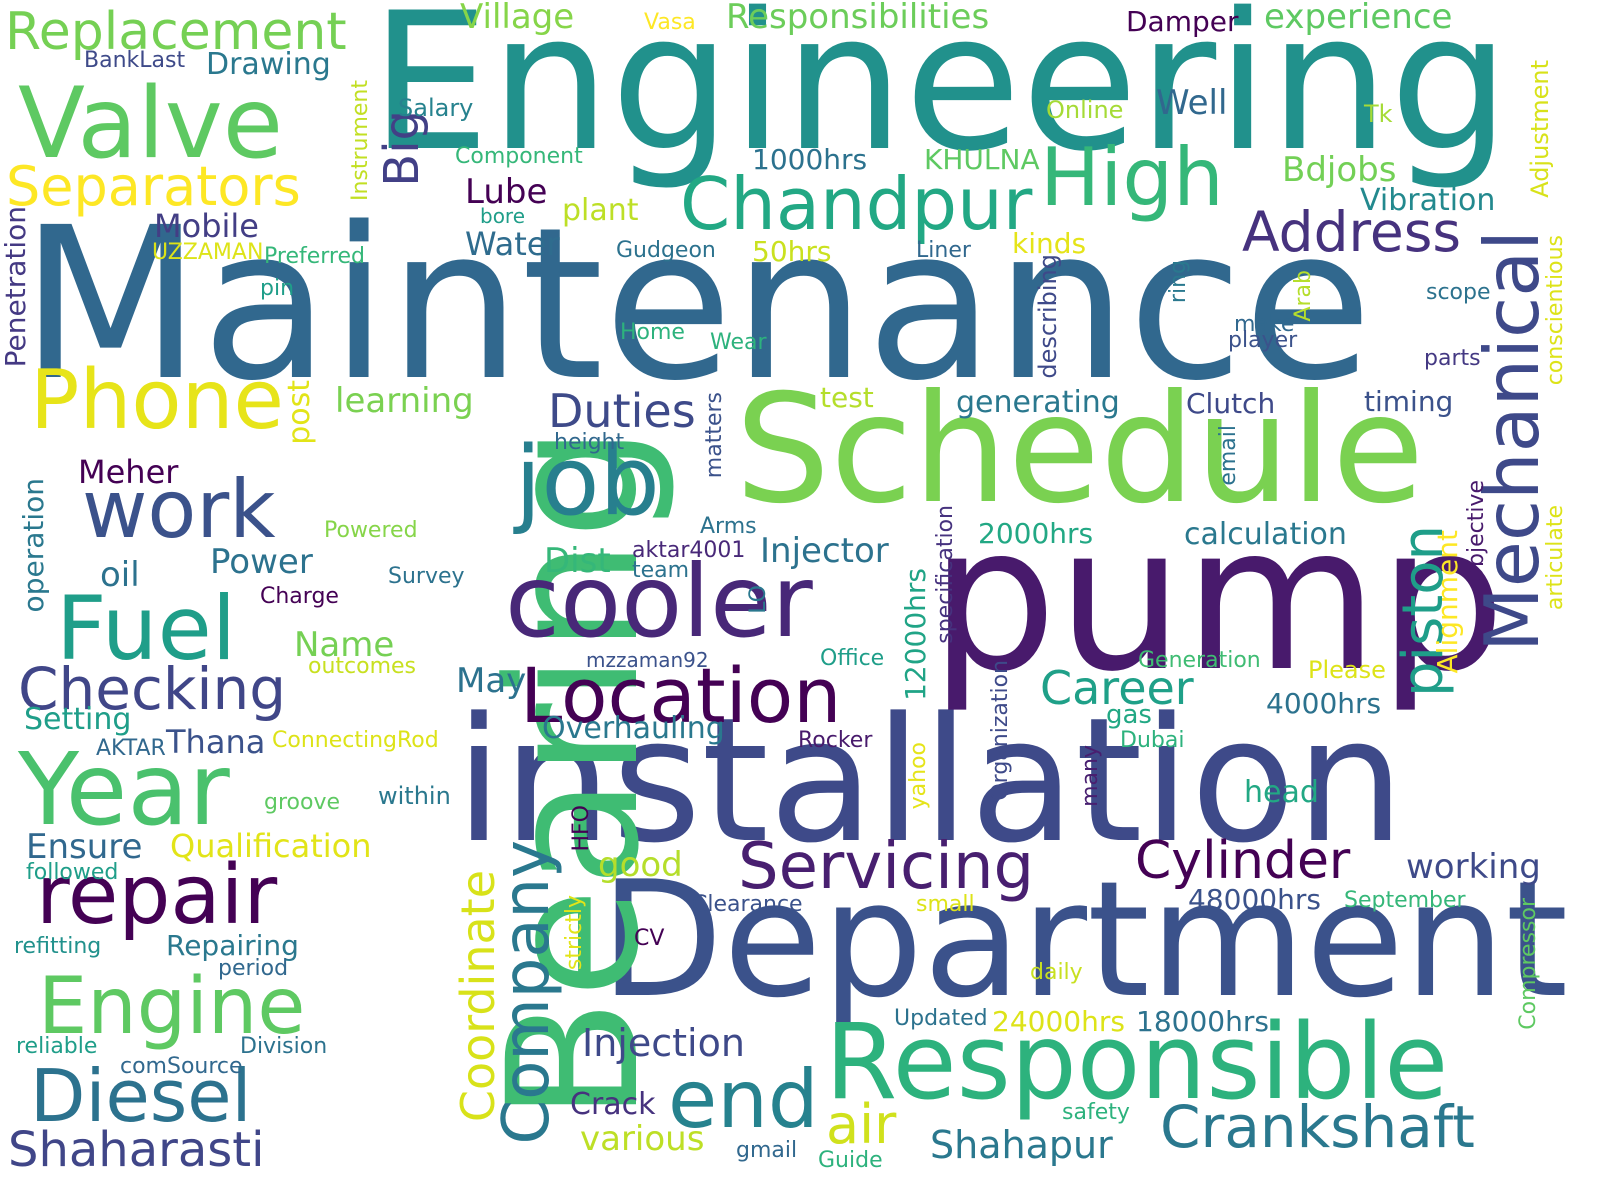 The image size is (1600, 1200). What do you see at coordinates (1021, 1145) in the screenshot?
I see `word: Shahapur` at bounding box center [1021, 1145].